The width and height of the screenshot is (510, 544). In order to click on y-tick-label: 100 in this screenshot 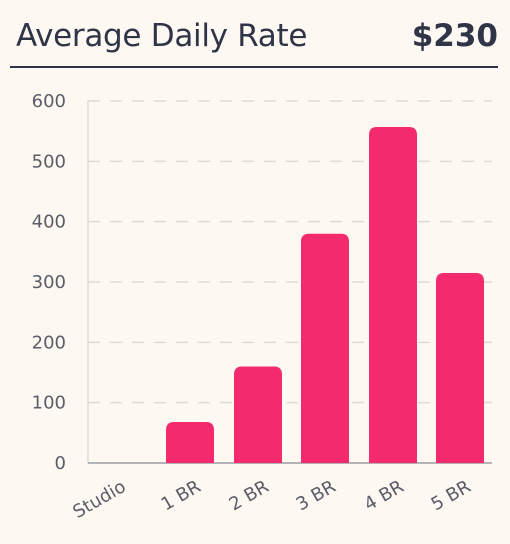, I will do `click(49, 403)`.